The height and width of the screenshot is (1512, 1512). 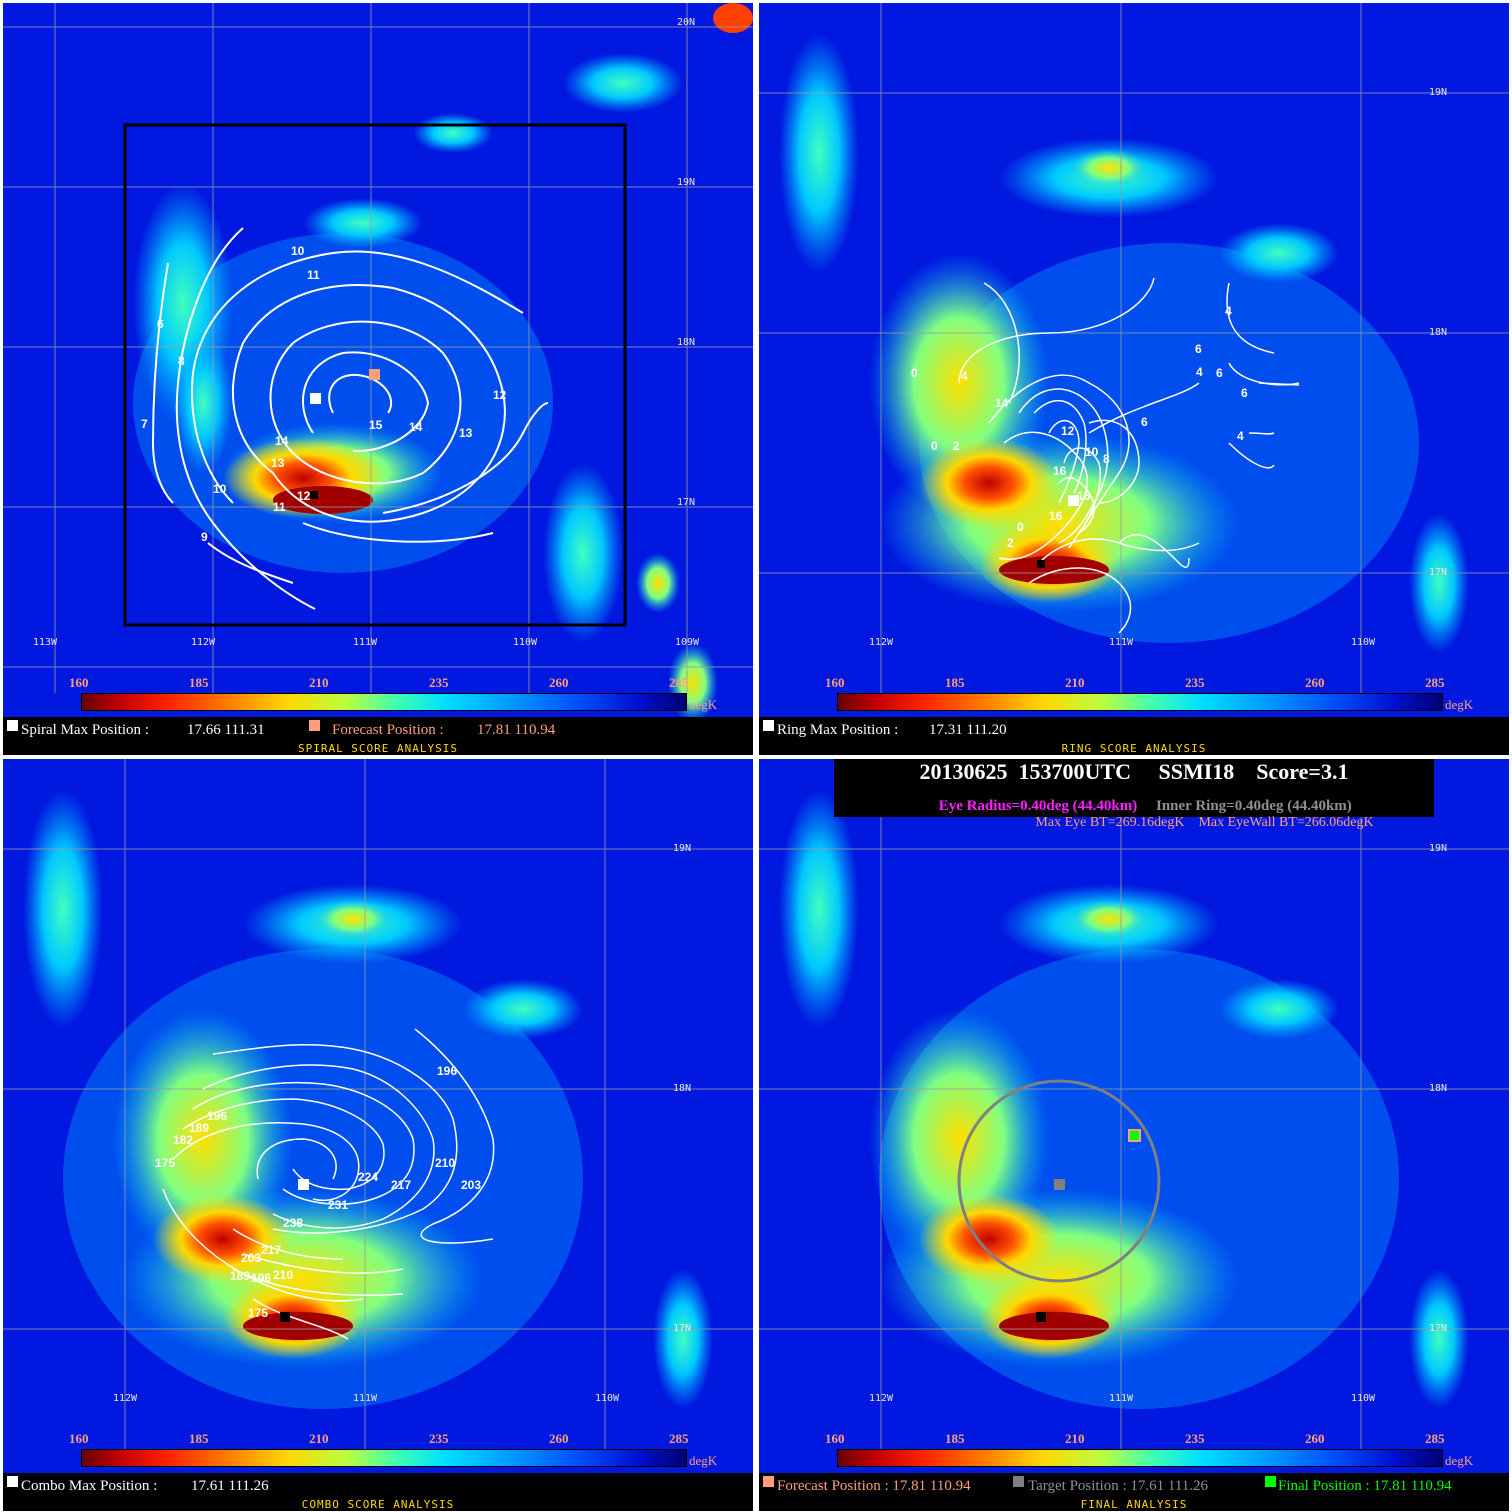 What do you see at coordinates (45, 642) in the screenshot?
I see `lon-label: 113W` at bounding box center [45, 642].